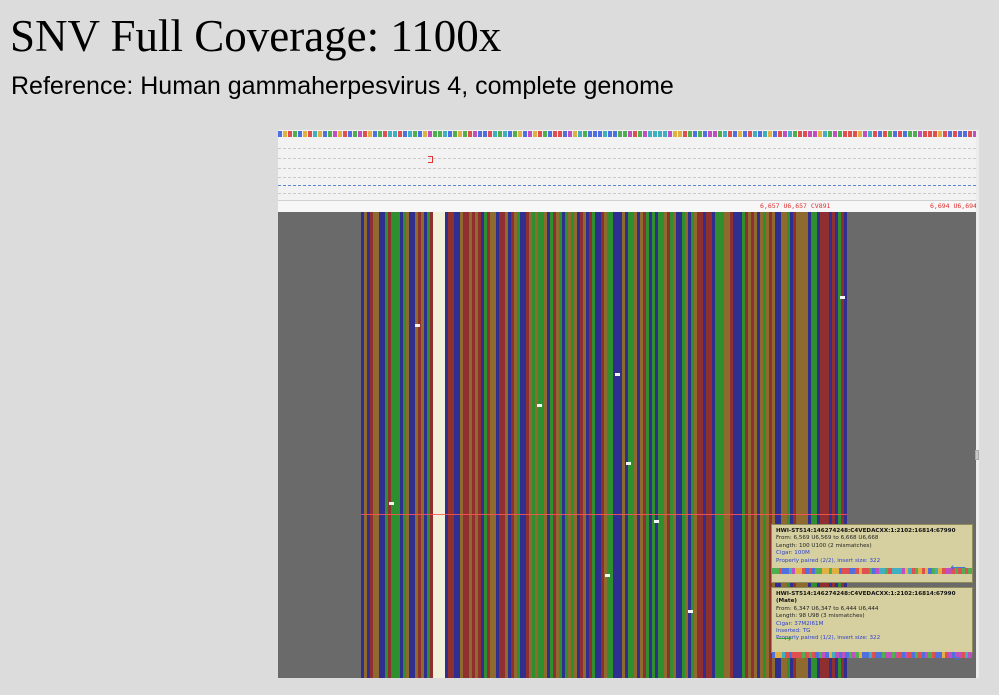 Image resolution: width=999 pixels, height=695 pixels. What do you see at coordinates (958, 659) in the screenshot?
I see `expand-icon: »` at bounding box center [958, 659].